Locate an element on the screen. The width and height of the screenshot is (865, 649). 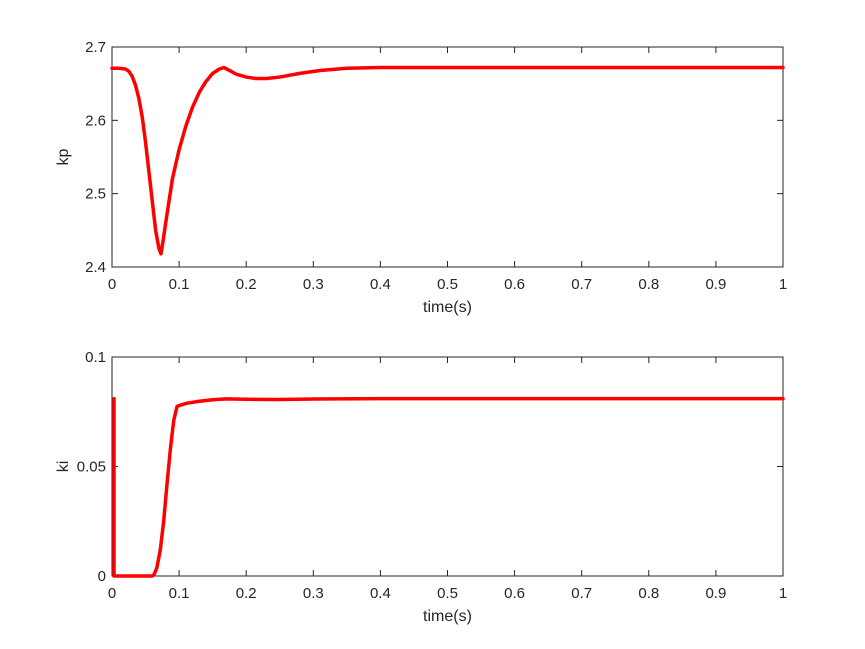
y-tick-label: 2.6 is located at coordinates (95, 120).